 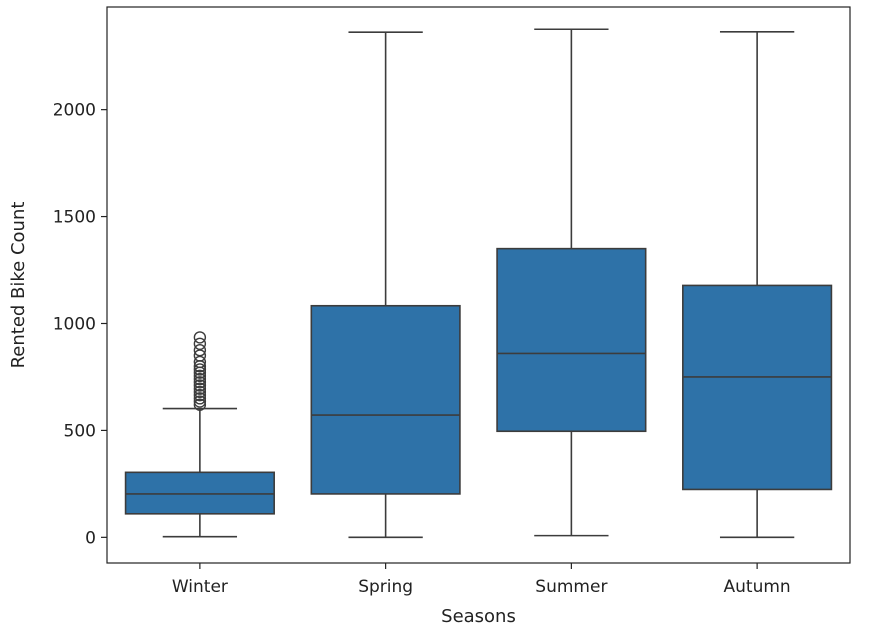 I want to click on y-tick-label: 0, so click(x=90, y=538).